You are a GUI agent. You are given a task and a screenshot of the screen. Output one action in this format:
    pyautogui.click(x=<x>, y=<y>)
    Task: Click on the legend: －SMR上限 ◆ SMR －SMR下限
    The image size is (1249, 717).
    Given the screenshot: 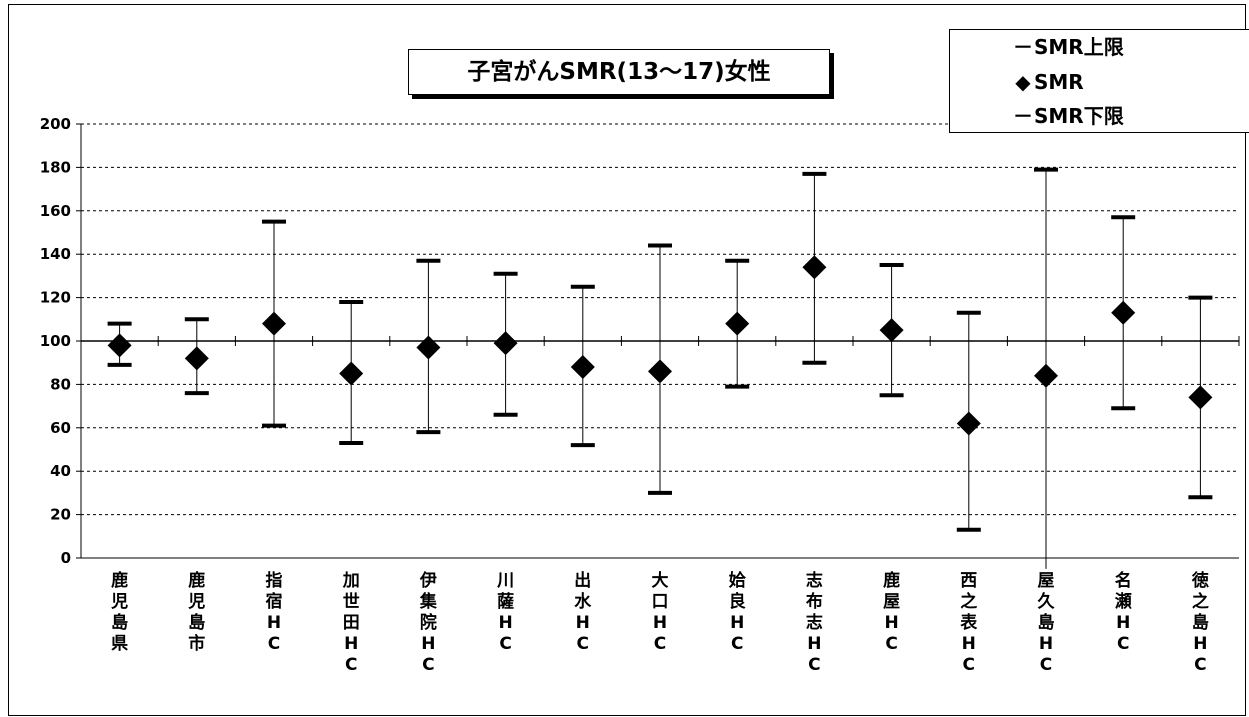 What is the action you would take?
    pyautogui.click(x=1099, y=81)
    